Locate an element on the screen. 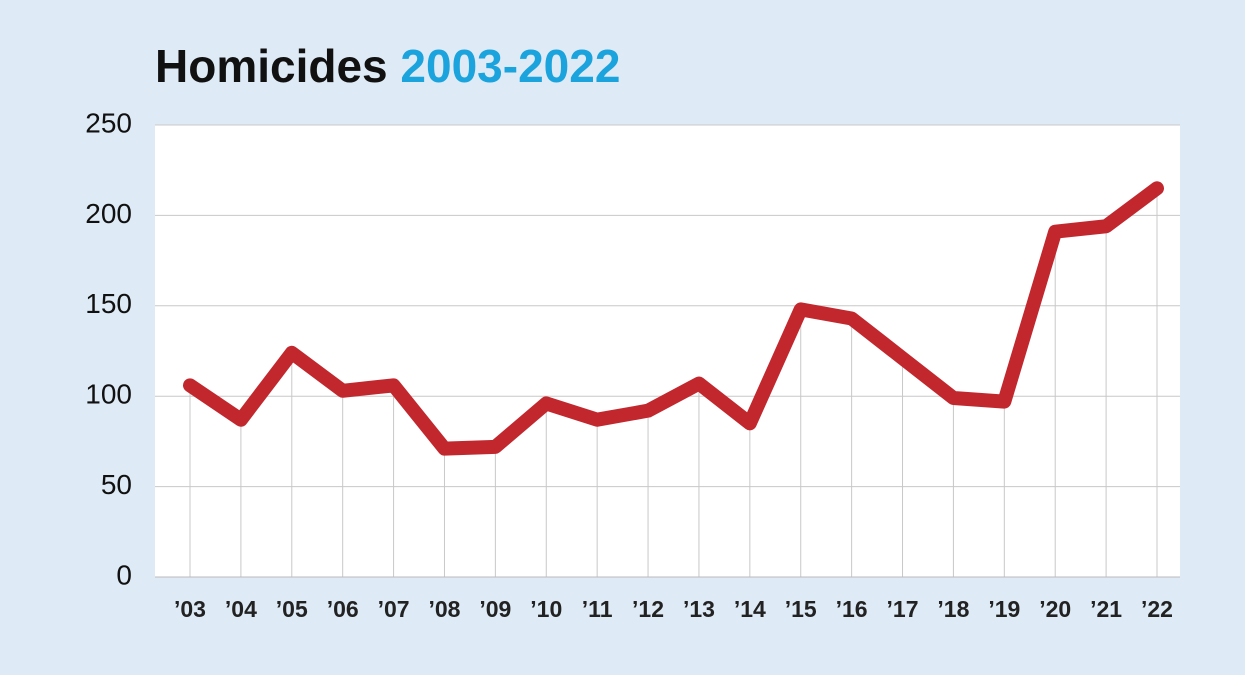 This screenshot has width=1245, height=675. x-tick-label: ’17 is located at coordinates (903, 609).